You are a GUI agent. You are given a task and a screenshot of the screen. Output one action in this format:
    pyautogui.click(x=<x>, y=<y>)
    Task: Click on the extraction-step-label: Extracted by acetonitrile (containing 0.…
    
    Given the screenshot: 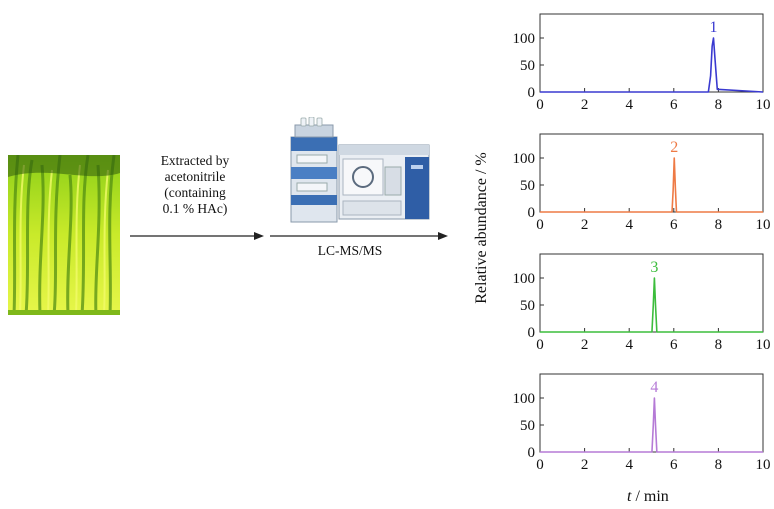 What is the action you would take?
    pyautogui.click(x=195, y=185)
    